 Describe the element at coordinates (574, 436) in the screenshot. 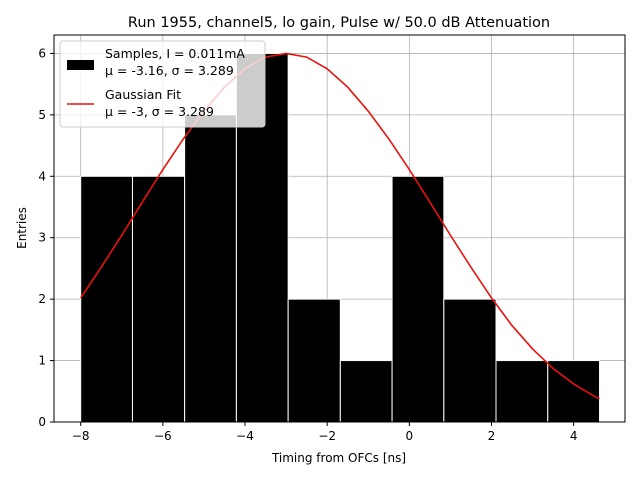

I see `x-tick-label: 4` at that location.